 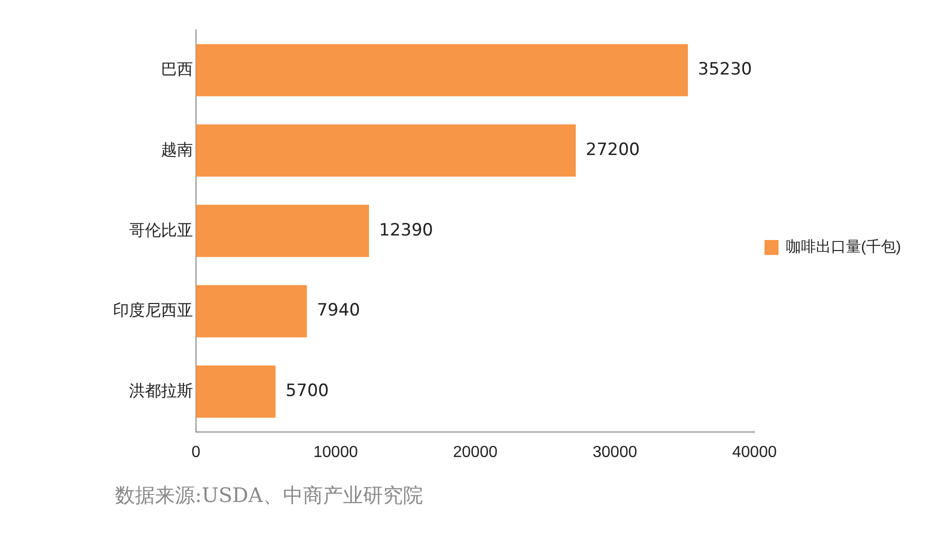 What do you see at coordinates (338, 310) in the screenshot?
I see `data-label: 7940` at bounding box center [338, 310].